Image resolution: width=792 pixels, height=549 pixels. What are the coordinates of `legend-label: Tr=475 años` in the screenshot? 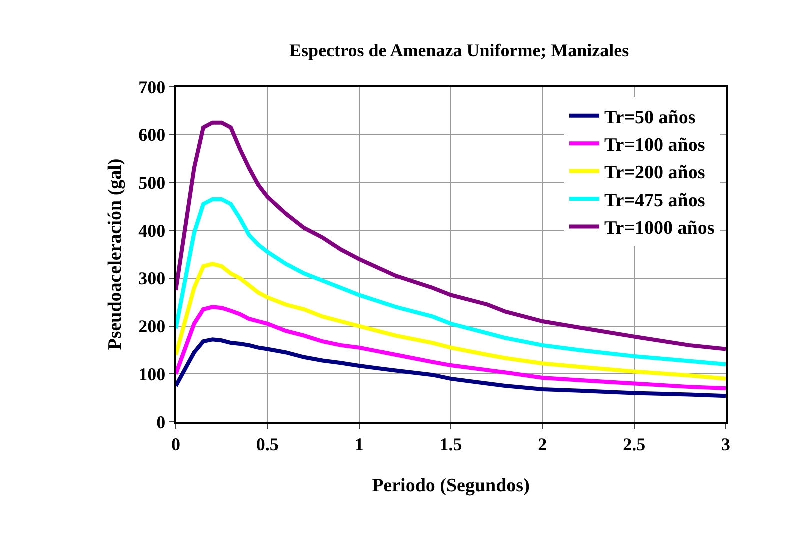 It's located at (655, 201).